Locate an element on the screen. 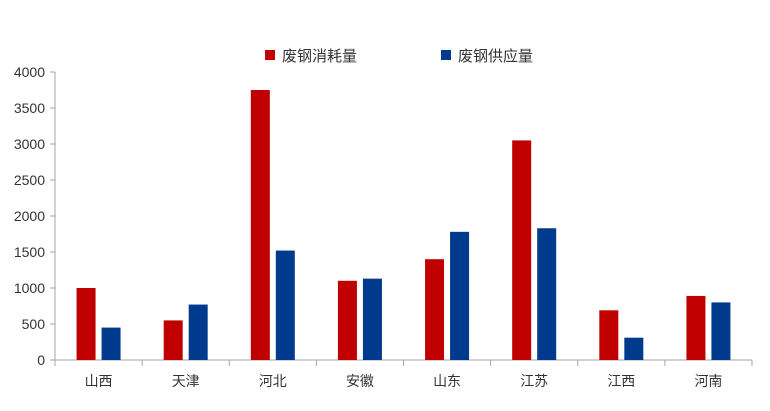 The width and height of the screenshot is (770, 411). y-tick-label: 2000 is located at coordinates (29, 216).